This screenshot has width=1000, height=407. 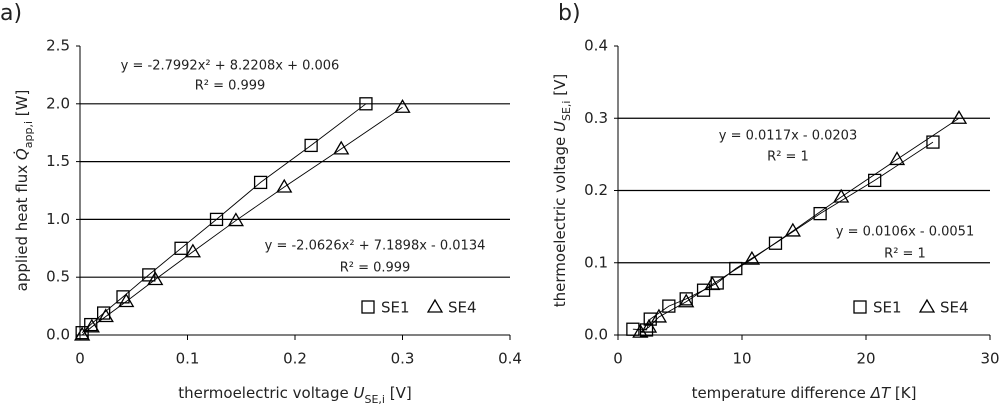 I want to click on y-tick-label: 0.3, so click(x=596, y=118).